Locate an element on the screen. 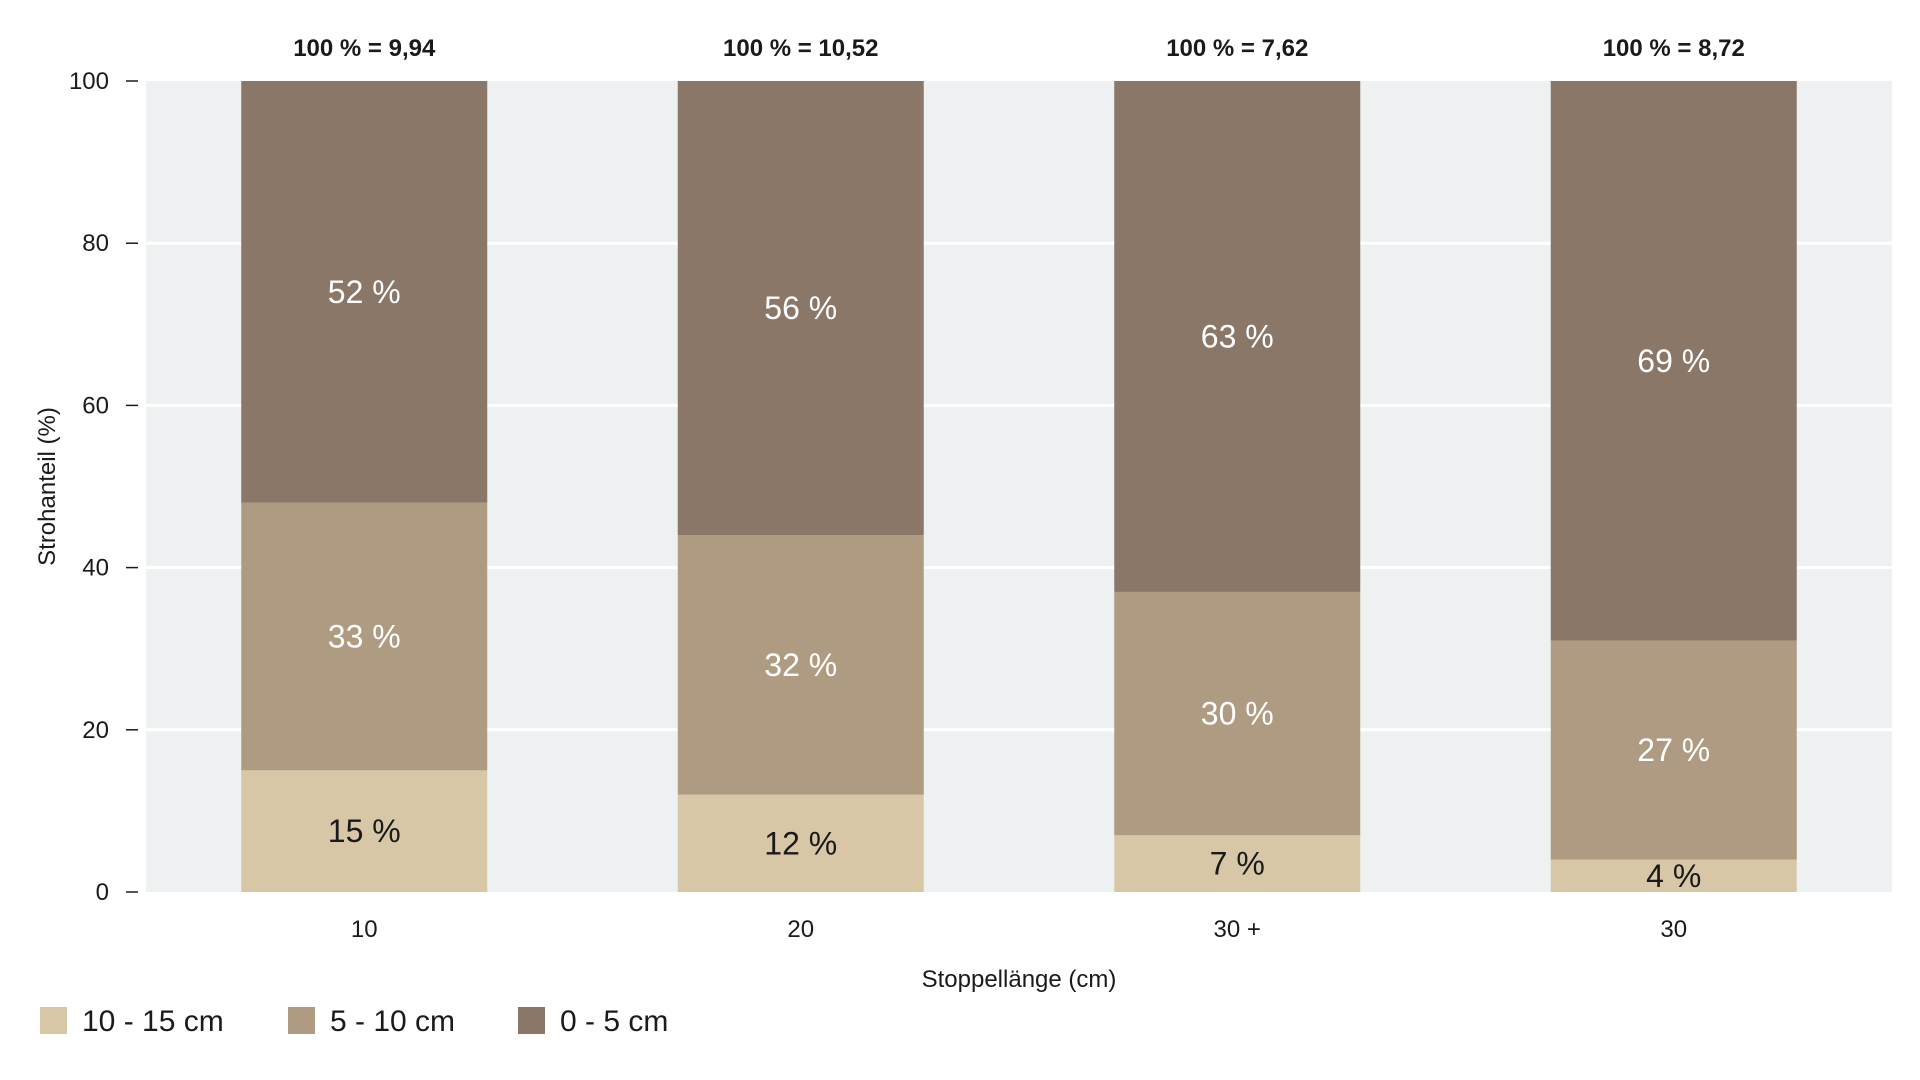  legend: 10 - 15 cm 5 - 10 cm 0 - 5 cm is located at coordinates (354, 1021).